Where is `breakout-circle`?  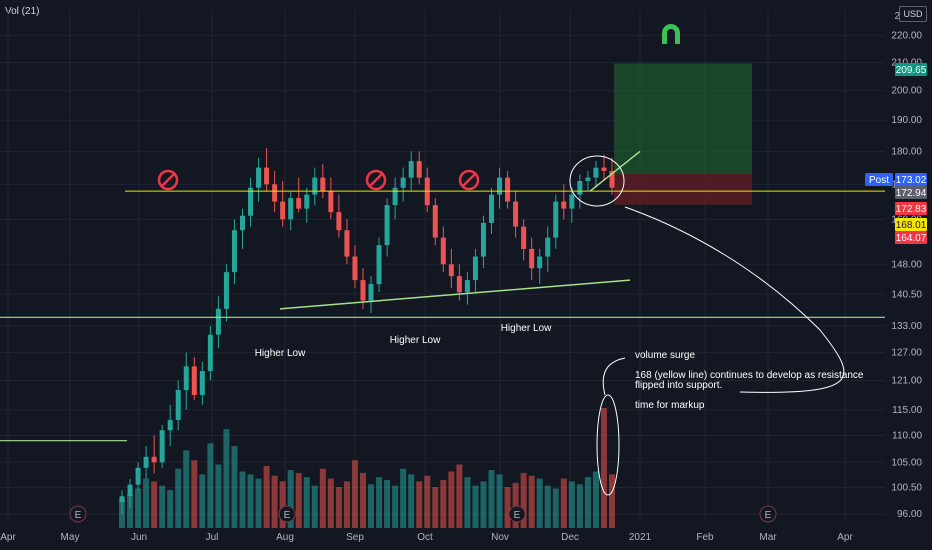
breakout-circle is located at coordinates (597, 181).